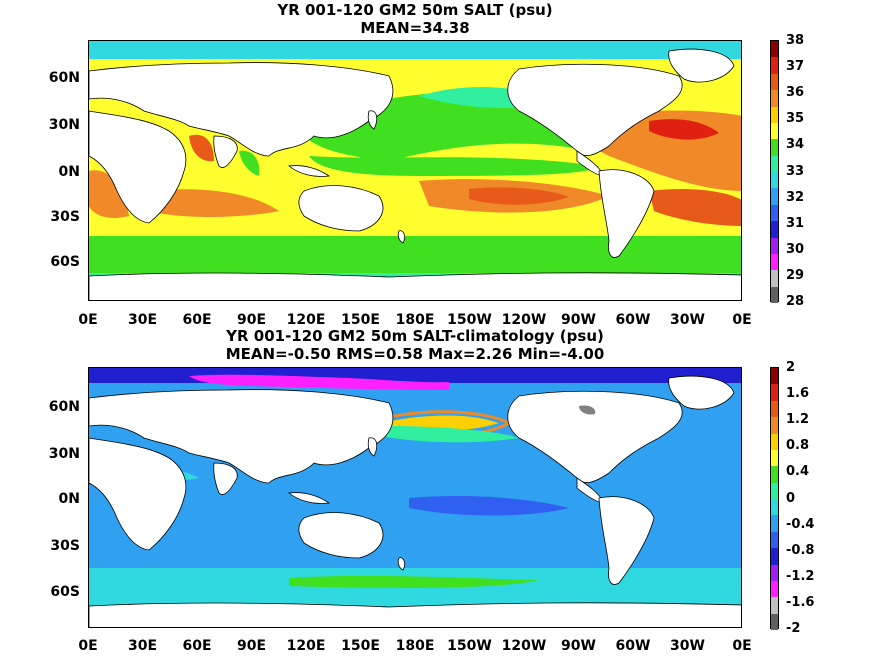  Describe the element at coordinates (791, 498) in the screenshot. I see `colorbar-tick-label: 0` at that location.